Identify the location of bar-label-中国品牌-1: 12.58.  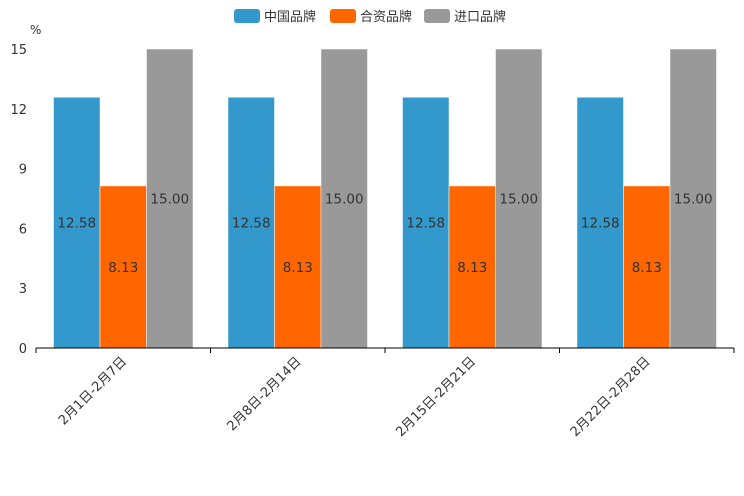
(76, 224).